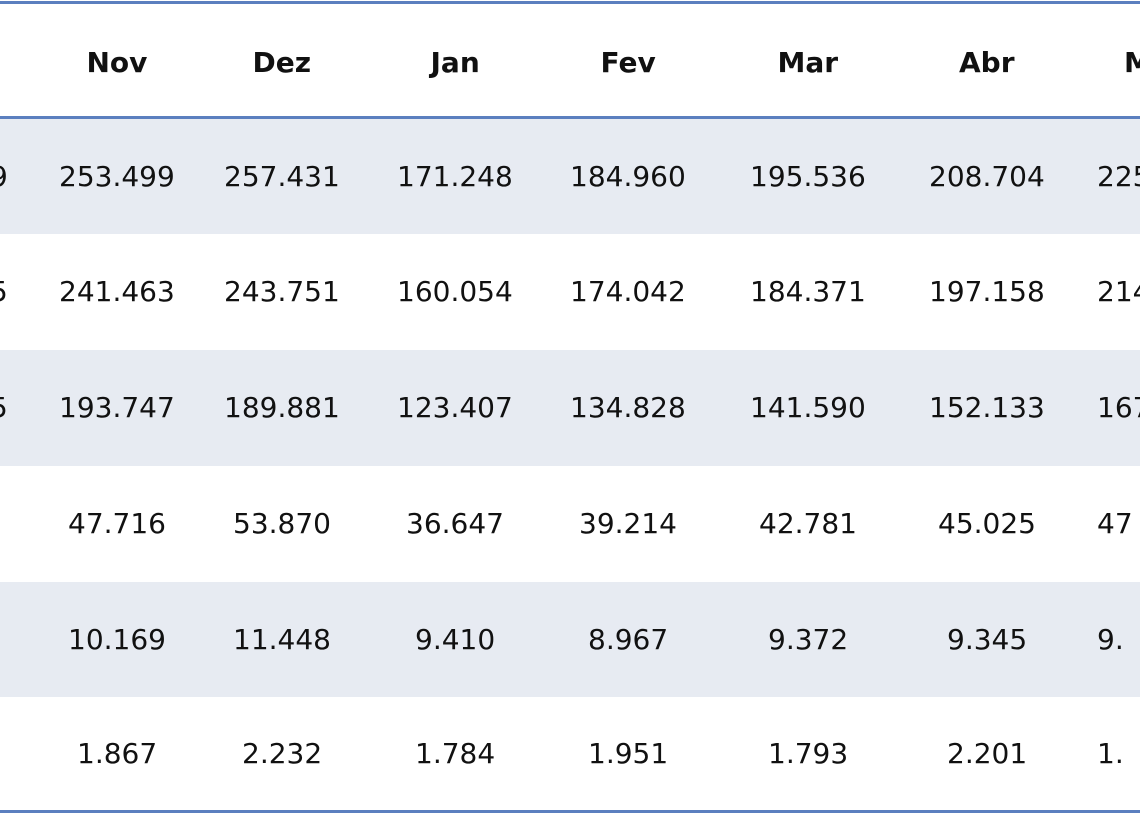 This screenshot has height=815, width=1140. Describe the element at coordinates (628, 407) in the screenshot. I see `table-cell: 134.828` at that location.